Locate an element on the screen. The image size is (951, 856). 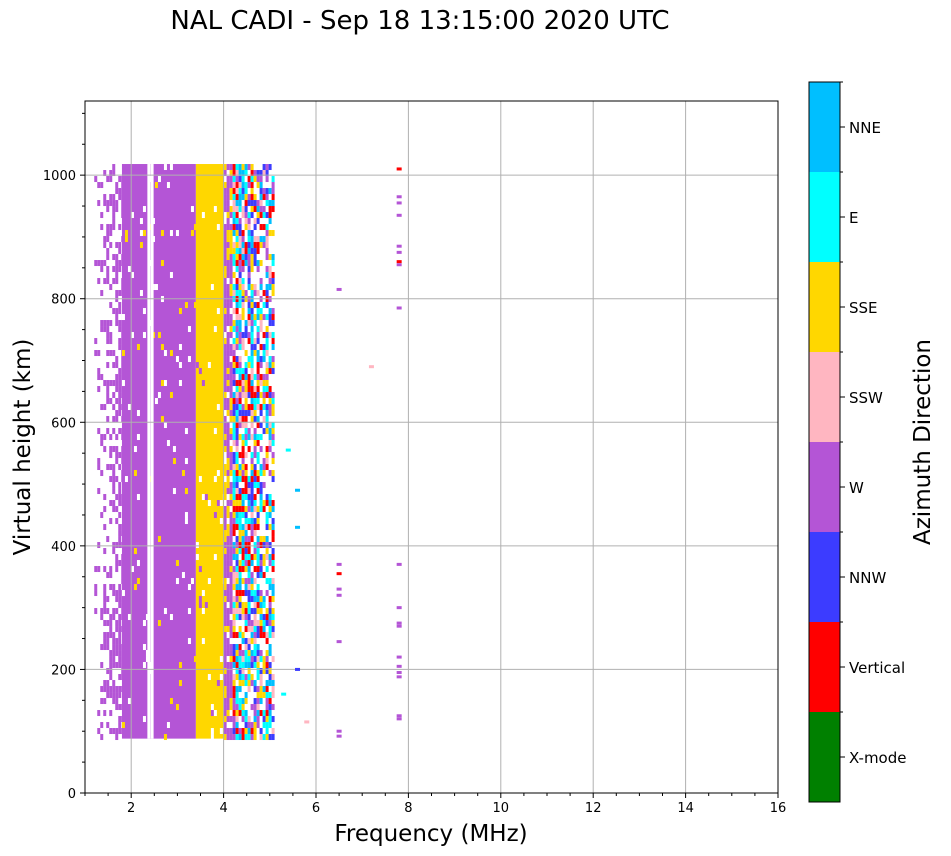
data-point is located at coordinates (399, 666).